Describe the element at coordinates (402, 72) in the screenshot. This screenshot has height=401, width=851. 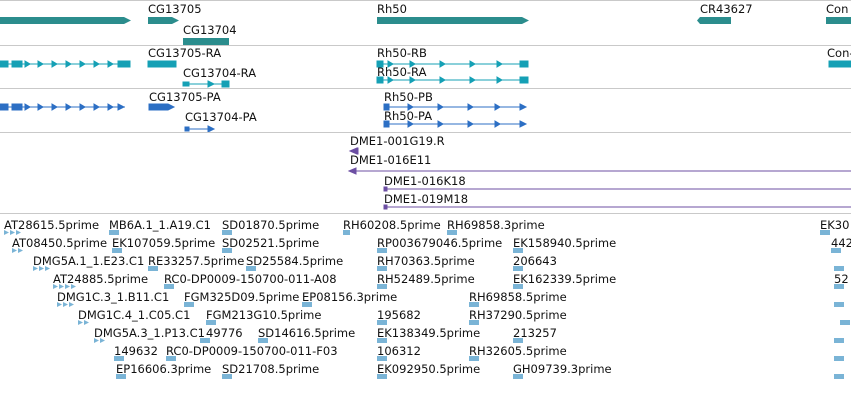
I see `transcript-label-rh50-ra: Rh50-RA` at that location.